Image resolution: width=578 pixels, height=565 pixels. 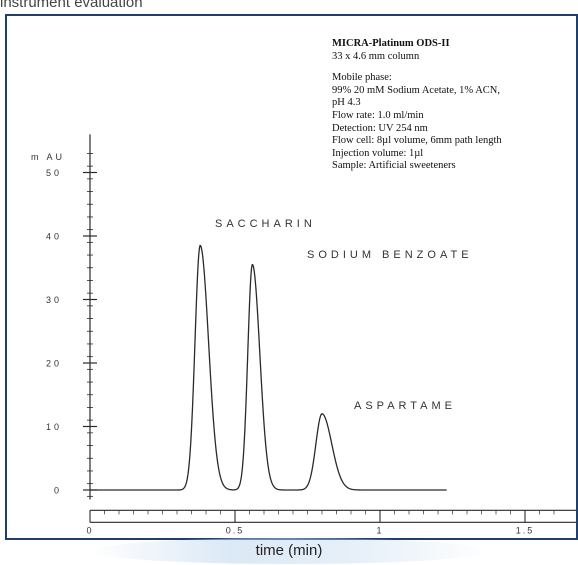 I want to click on y-tick-label: 40, so click(x=54, y=237).